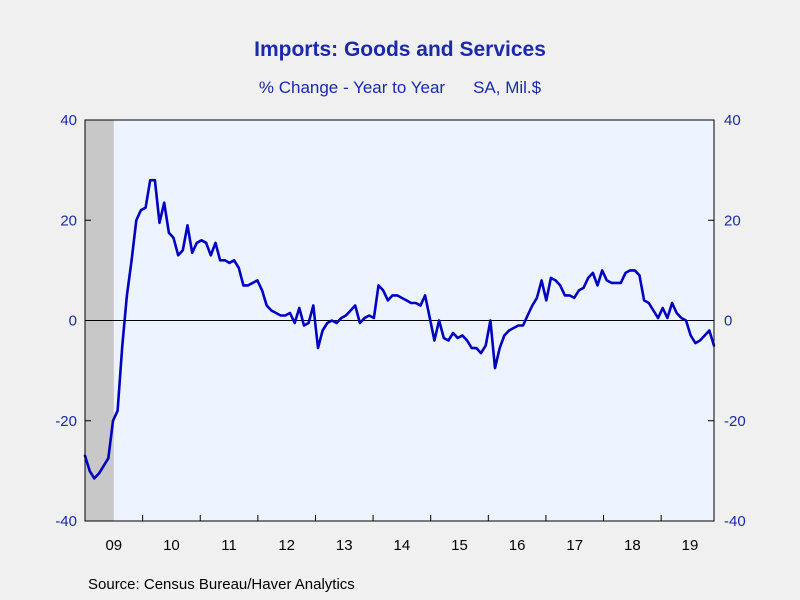 This screenshot has width=800, height=600. Describe the element at coordinates (352, 87) in the screenshot. I see `subtitle-measure: % Change - Year to Year` at that location.